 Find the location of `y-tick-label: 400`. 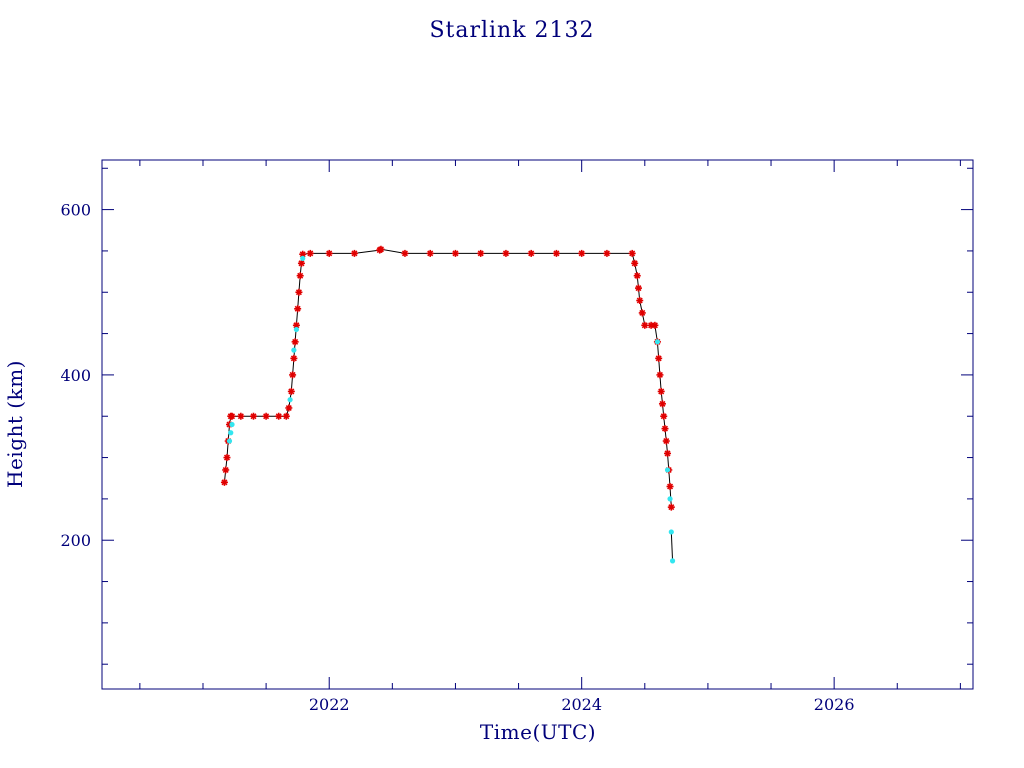

y-tick-label: 400 is located at coordinates (75, 375).